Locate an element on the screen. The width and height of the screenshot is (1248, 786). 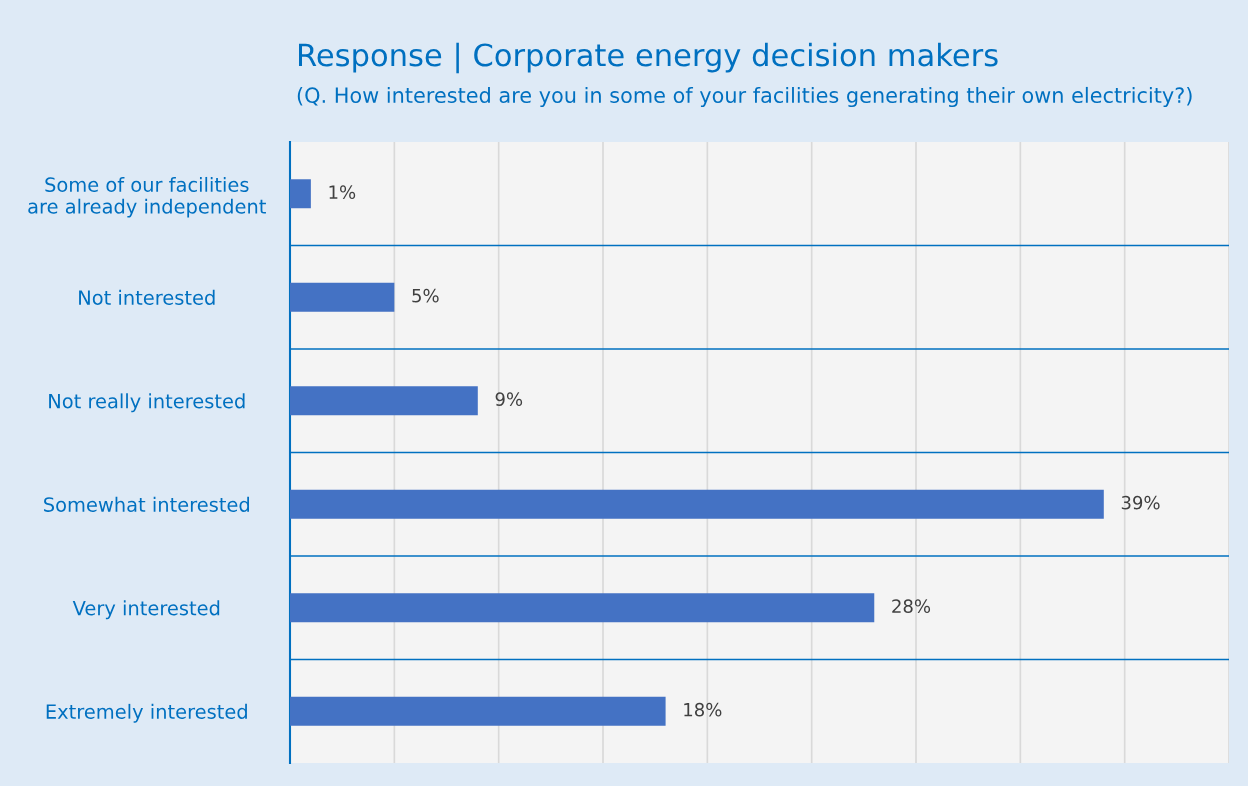
chart-subtitle: (Q. How interested are you in some of your facilities generating their own electricity?) is located at coordinates (744, 97).